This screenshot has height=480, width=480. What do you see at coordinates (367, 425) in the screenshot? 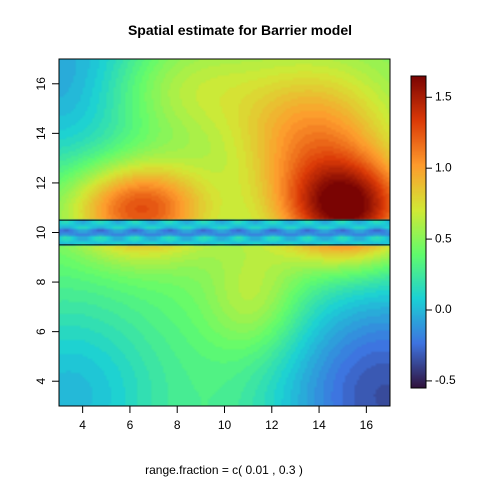
I see `x-tick-label: 16` at bounding box center [367, 425].